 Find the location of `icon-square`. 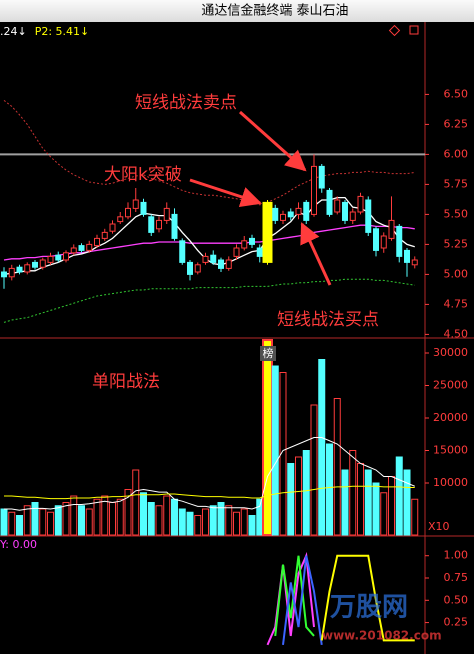

icon-square is located at coordinates (414, 30).